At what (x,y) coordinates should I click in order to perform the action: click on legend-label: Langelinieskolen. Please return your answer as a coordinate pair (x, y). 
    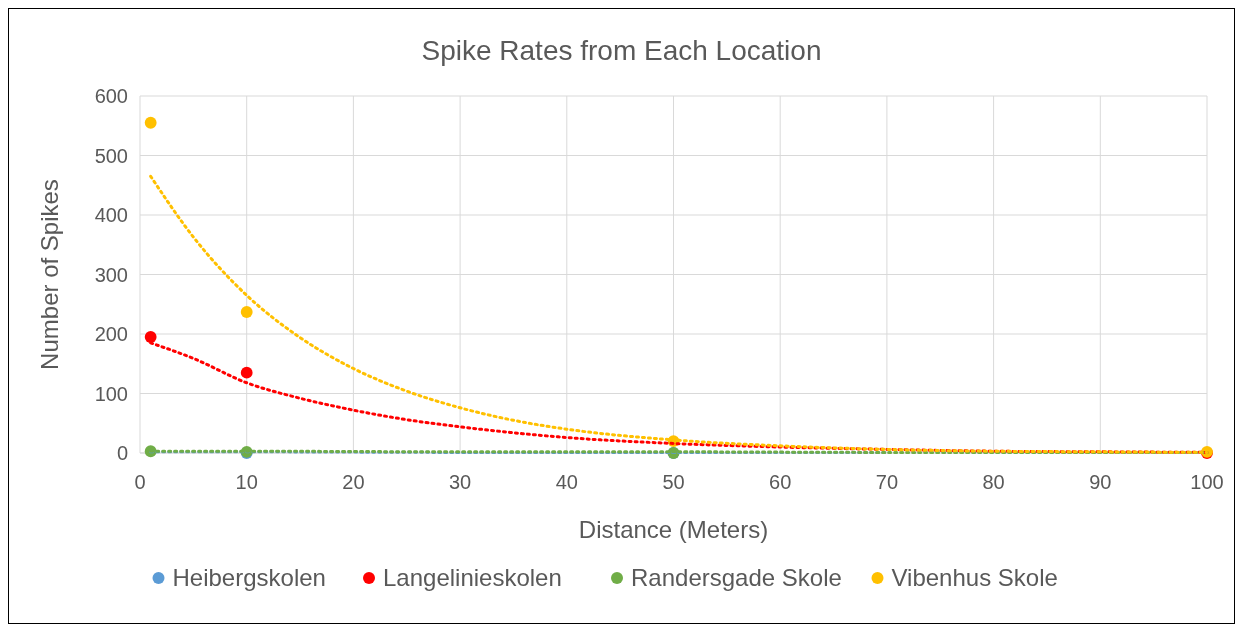
    Looking at the image, I should click on (472, 577).